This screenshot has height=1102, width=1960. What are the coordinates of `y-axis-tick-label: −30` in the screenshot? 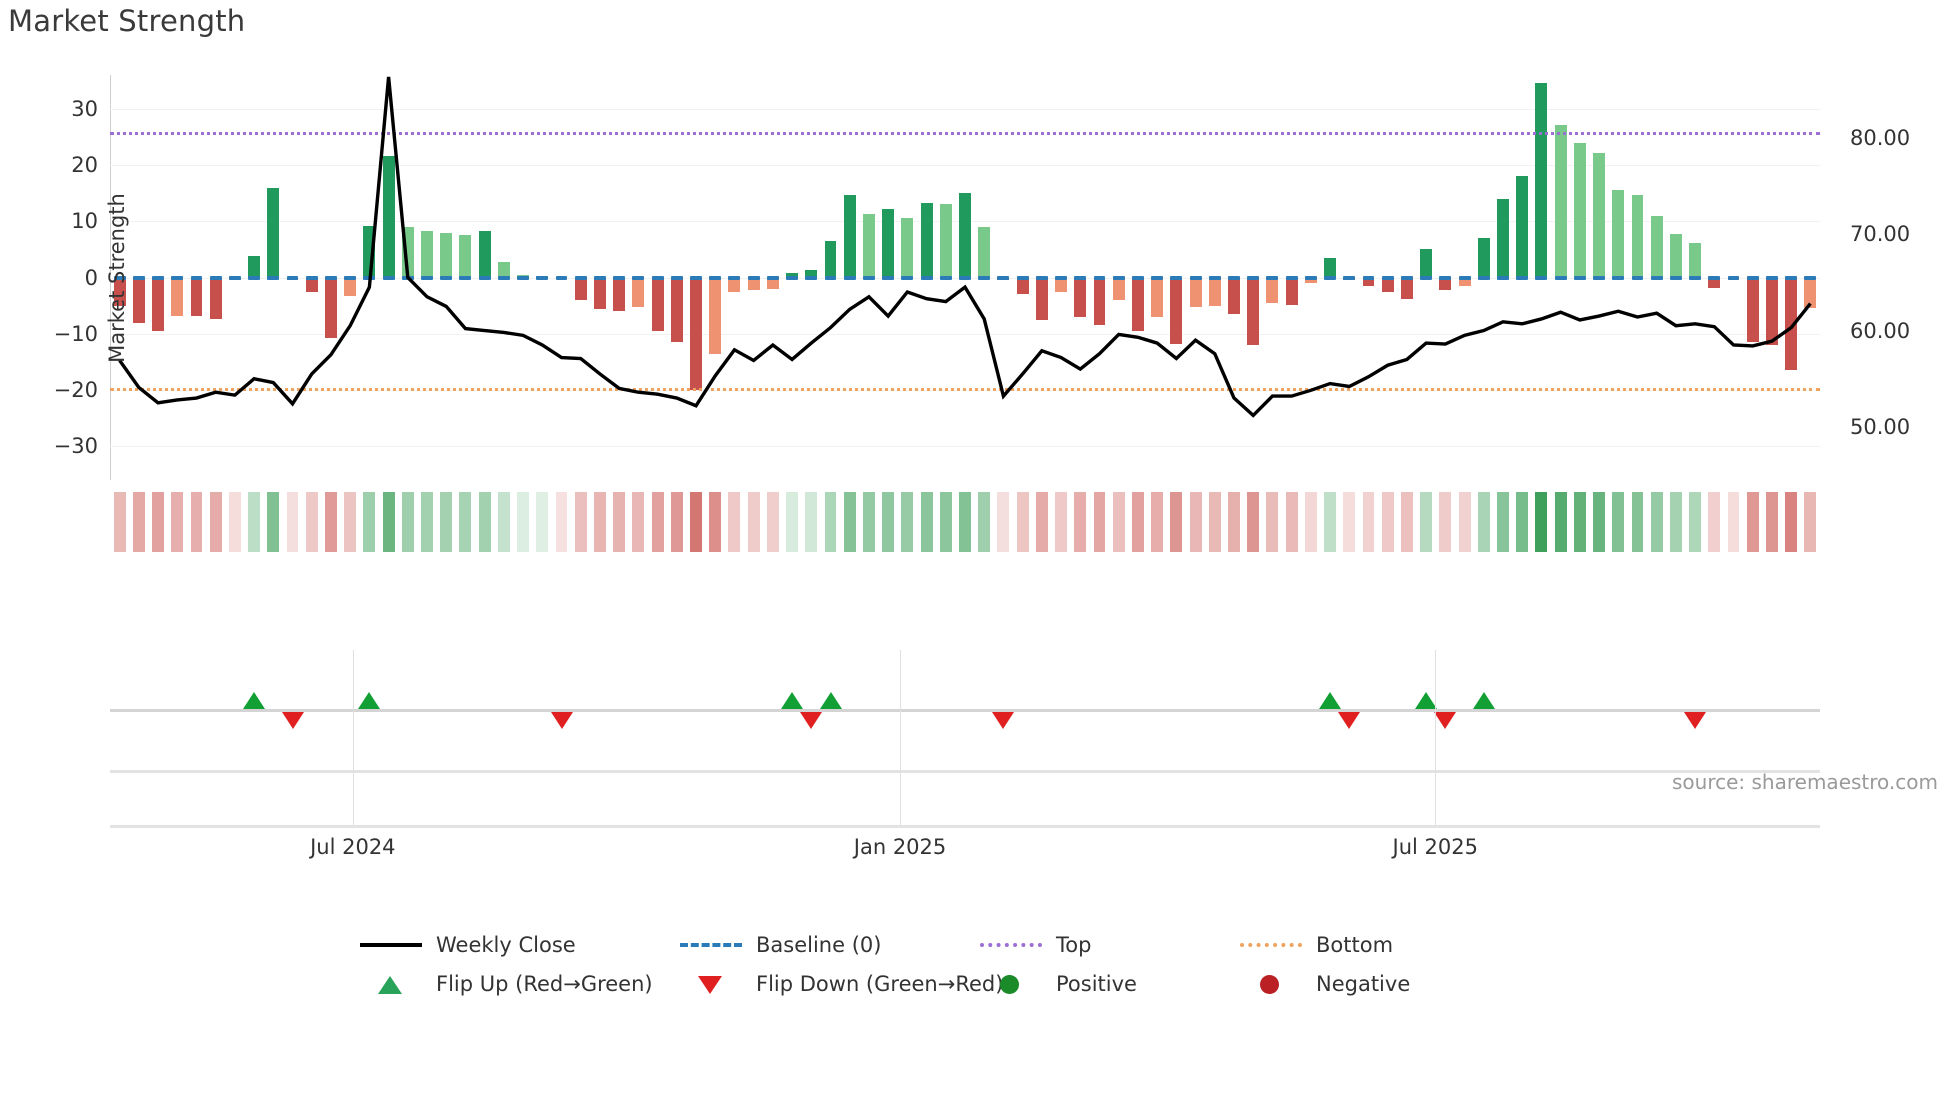 It's located at (75, 446).